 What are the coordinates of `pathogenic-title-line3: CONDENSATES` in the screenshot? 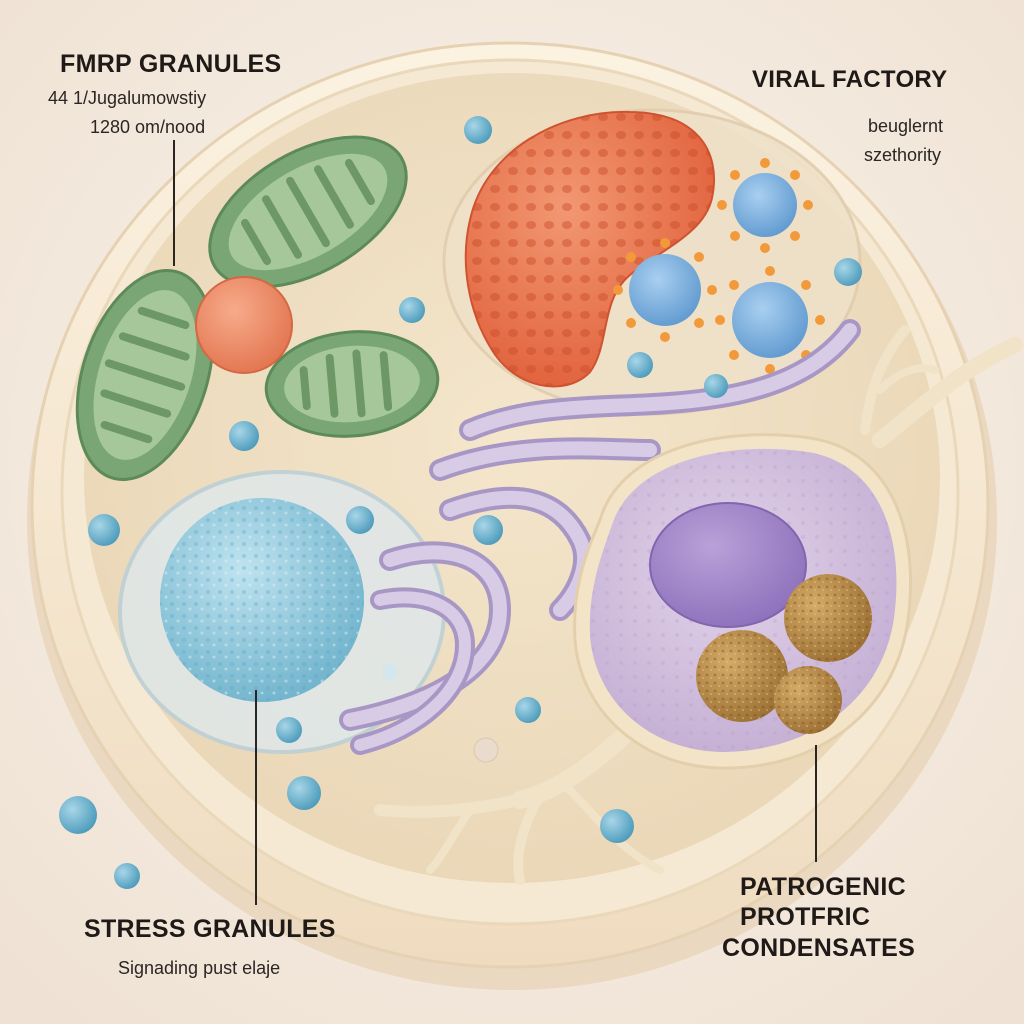 It's located at (819, 948).